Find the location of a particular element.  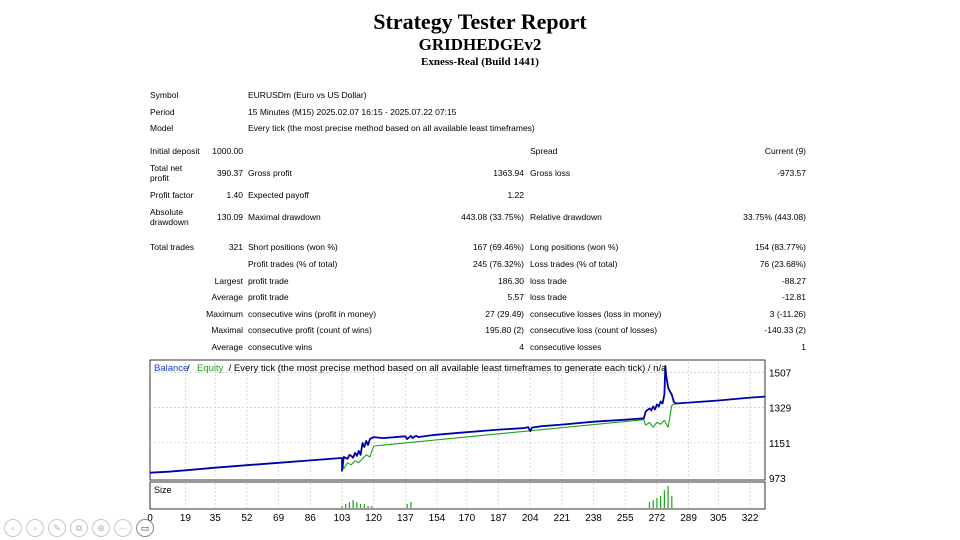

profit-trades-label: Profit trades (% of total) is located at coordinates (293, 264).